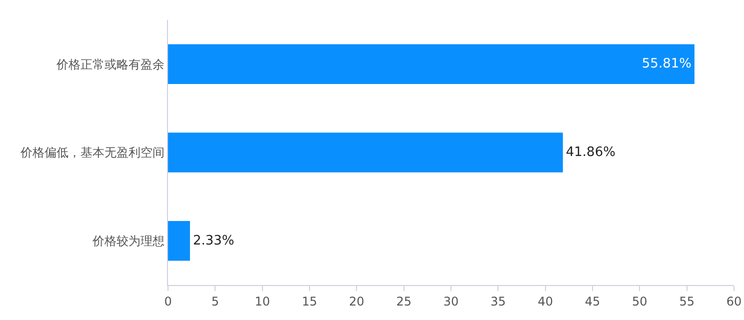 This screenshot has height=320, width=744. Describe the element at coordinates (640, 301) in the screenshot. I see `x-tick-label: 50` at that location.